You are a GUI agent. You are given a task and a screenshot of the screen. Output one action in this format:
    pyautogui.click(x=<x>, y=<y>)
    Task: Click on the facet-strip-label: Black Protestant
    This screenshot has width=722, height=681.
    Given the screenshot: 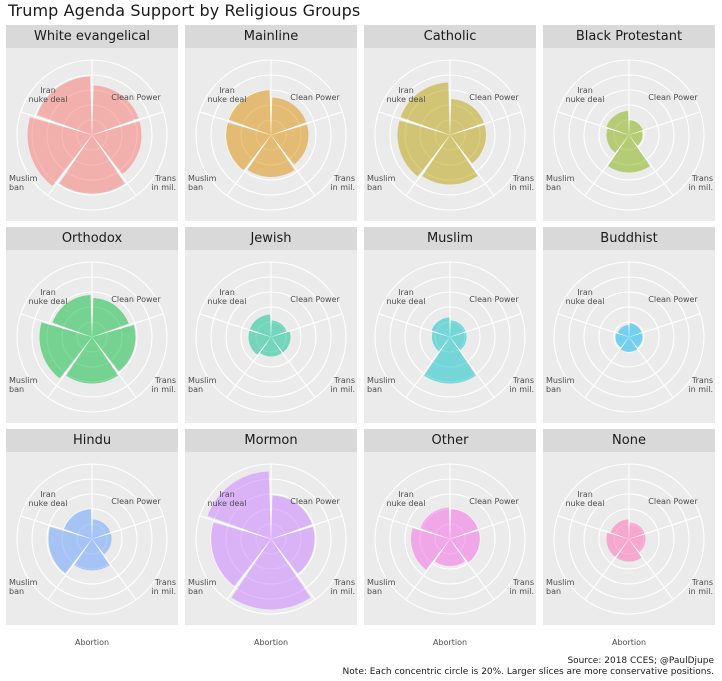 What is the action you would take?
    pyautogui.click(x=629, y=36)
    